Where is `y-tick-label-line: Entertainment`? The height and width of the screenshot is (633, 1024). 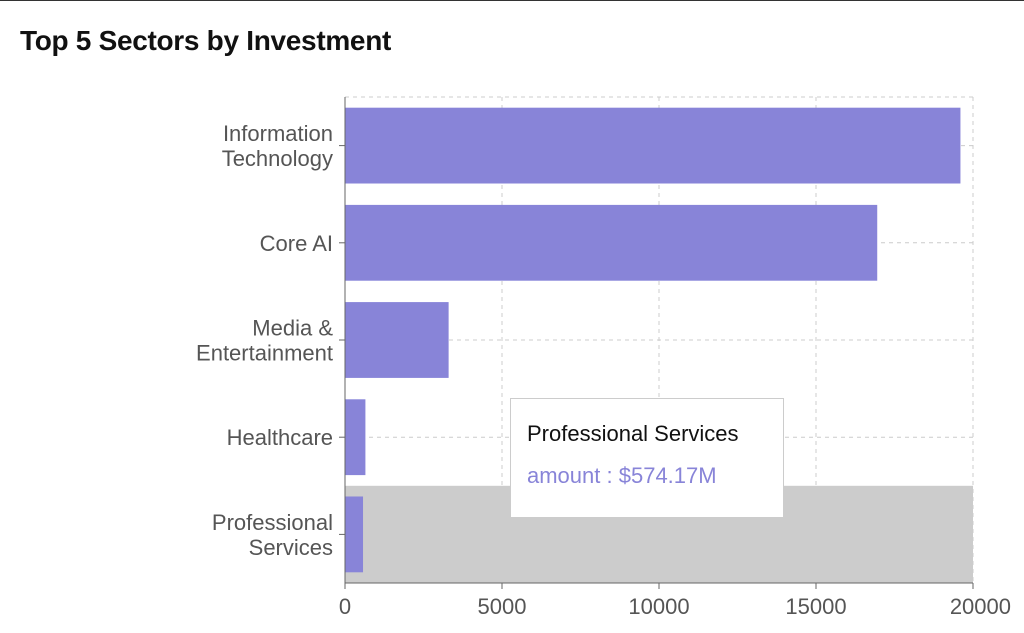
y-tick-label-line: Entertainment is located at coordinates (264, 353).